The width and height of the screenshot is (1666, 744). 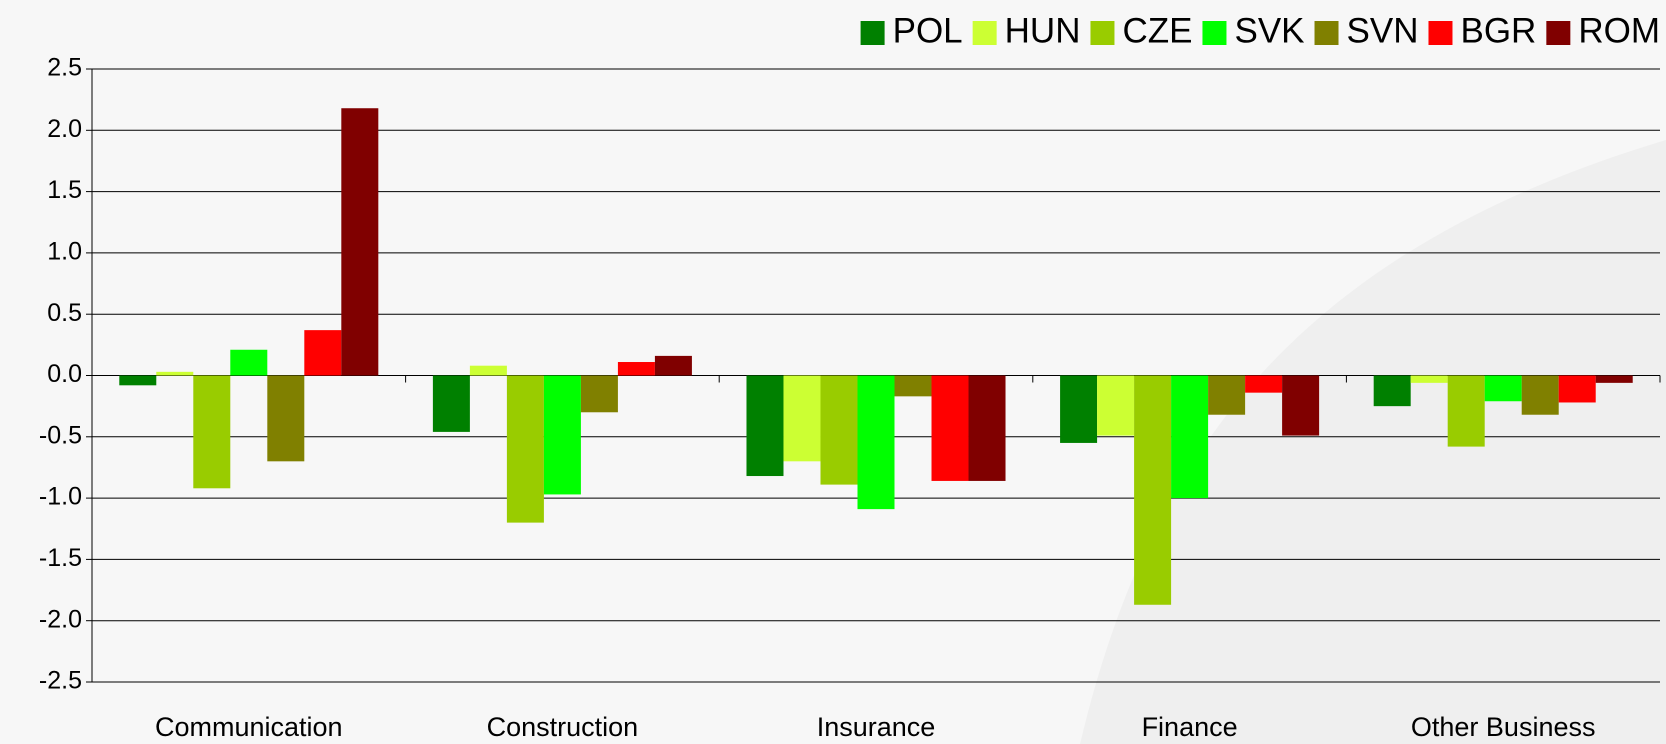 I want to click on legend-label: ROM, so click(x=1619, y=30).